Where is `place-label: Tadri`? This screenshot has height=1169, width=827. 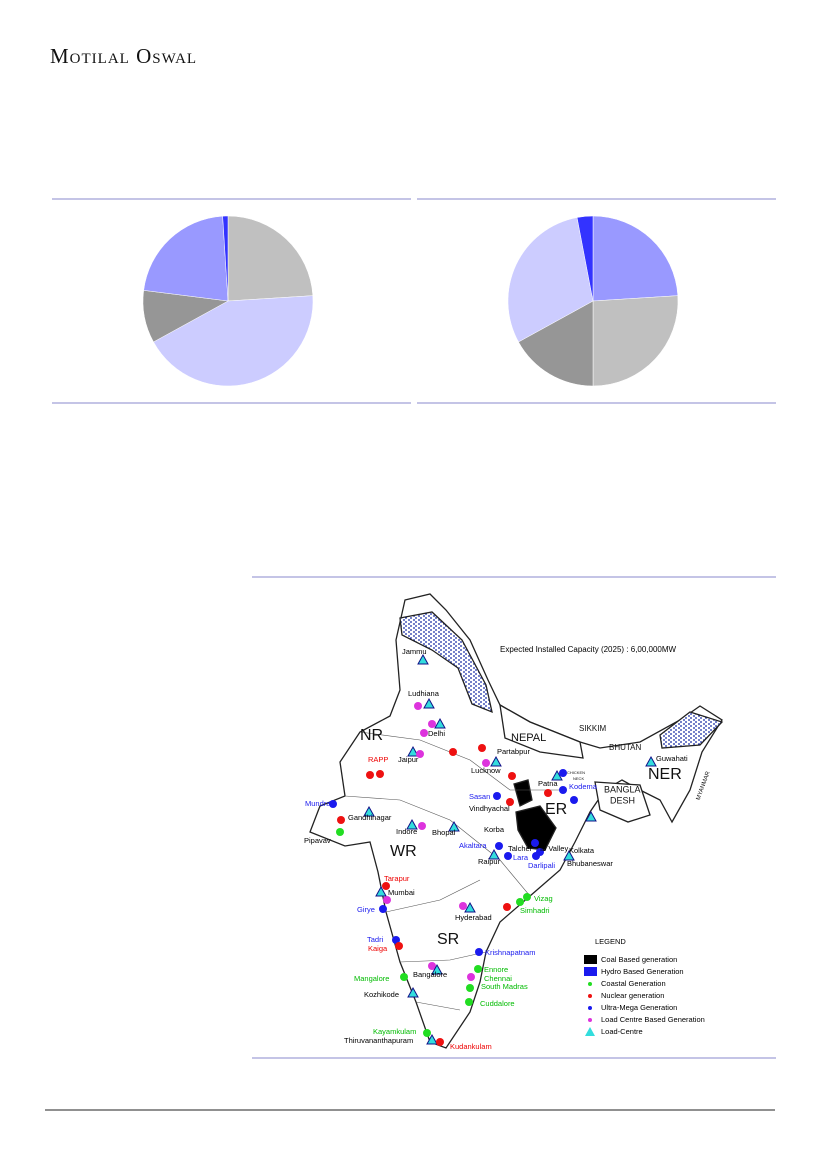 place-label: Tadri is located at coordinates (375, 939).